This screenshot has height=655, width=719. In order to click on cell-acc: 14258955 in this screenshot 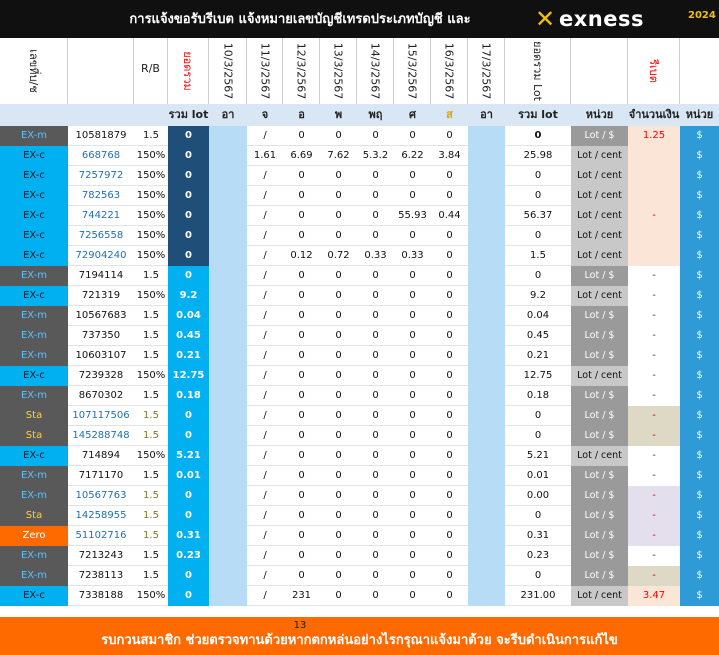, I will do `click(101, 515)`.